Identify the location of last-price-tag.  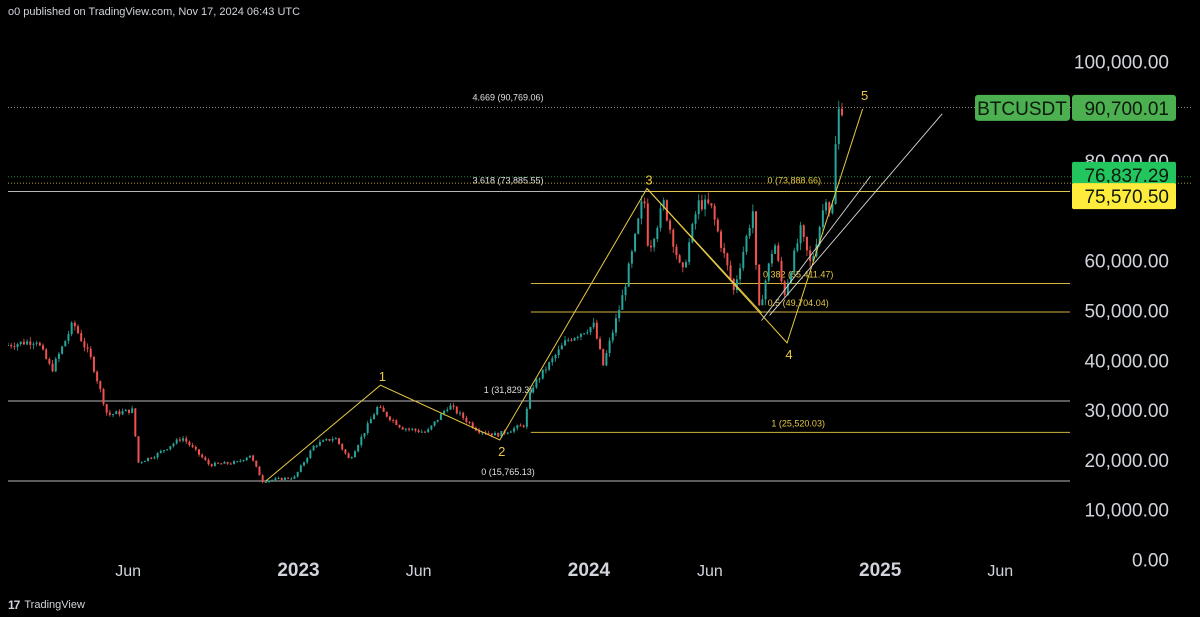
(1124, 107).